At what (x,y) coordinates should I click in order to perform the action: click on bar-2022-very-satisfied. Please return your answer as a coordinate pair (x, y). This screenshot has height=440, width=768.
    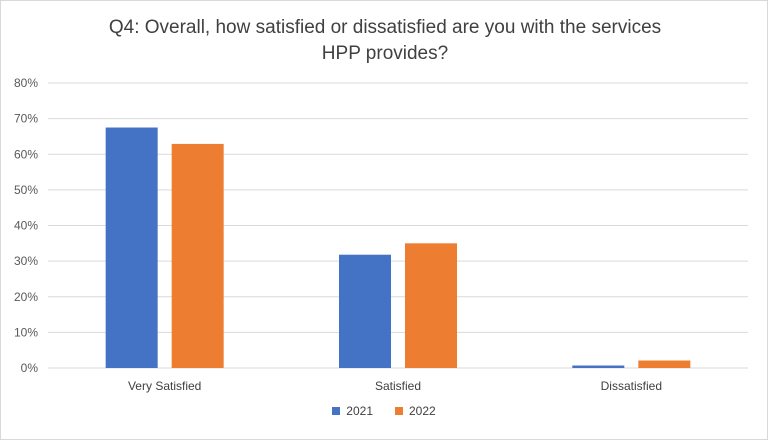
    Looking at the image, I should click on (197, 255).